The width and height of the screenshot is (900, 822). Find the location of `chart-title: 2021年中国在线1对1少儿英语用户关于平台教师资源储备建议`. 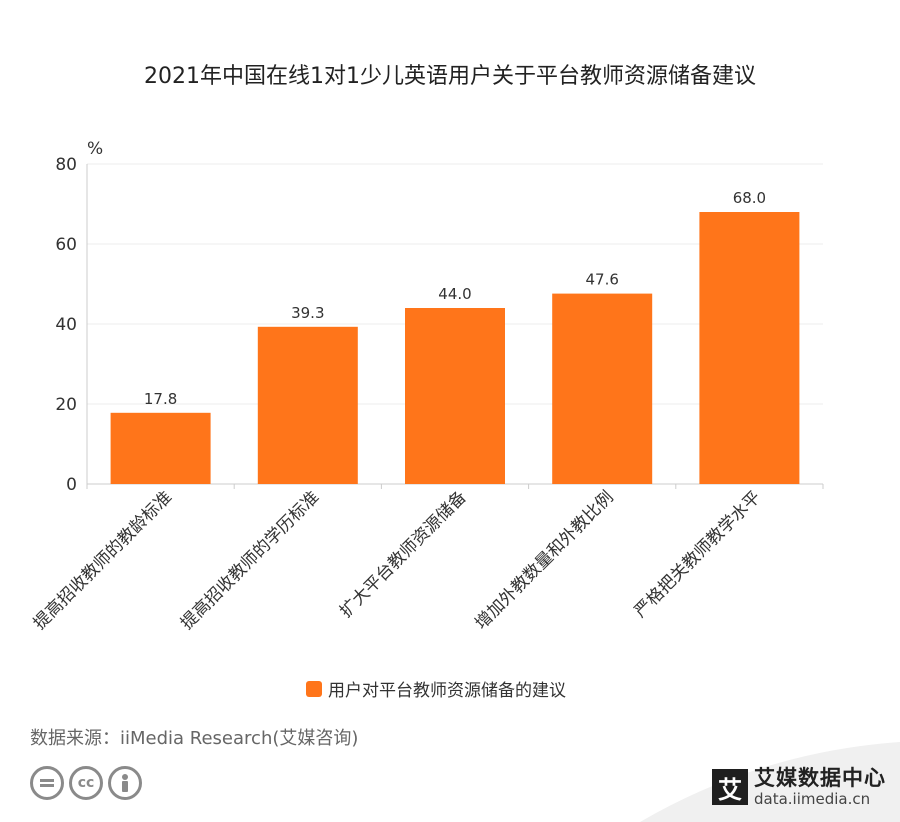

chart-title: 2021年中国在线1对1少儿英语用户关于平台教师资源储备建议 is located at coordinates (450, 76).